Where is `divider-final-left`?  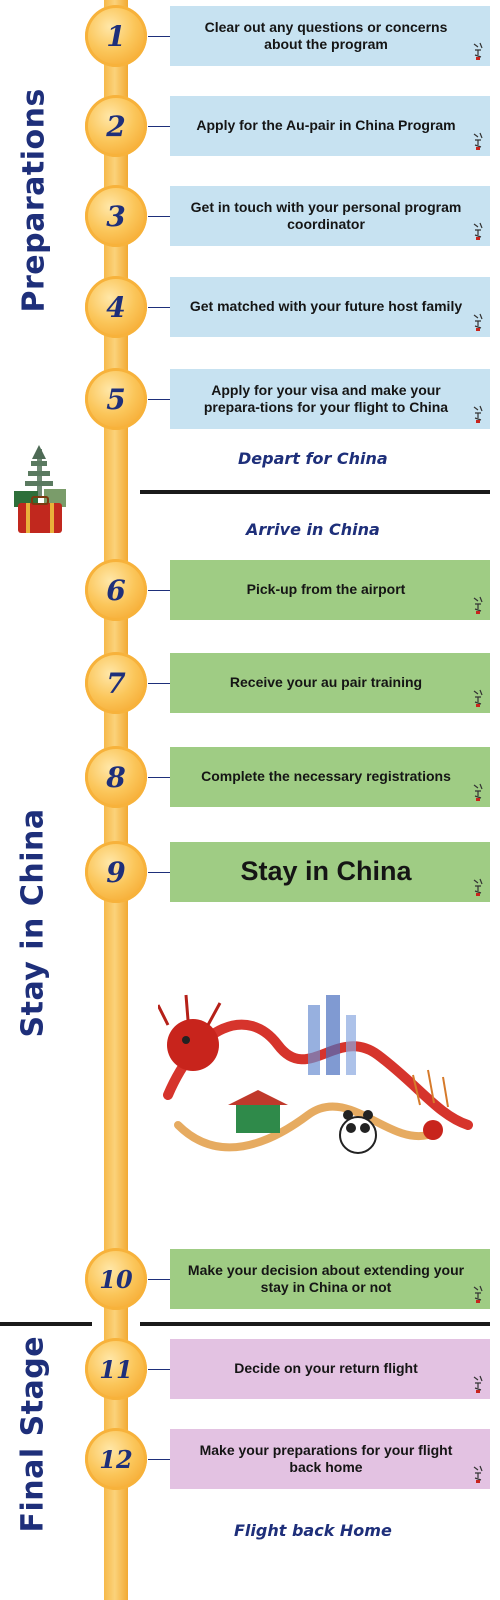 divider-final-left is located at coordinates (46, 1324).